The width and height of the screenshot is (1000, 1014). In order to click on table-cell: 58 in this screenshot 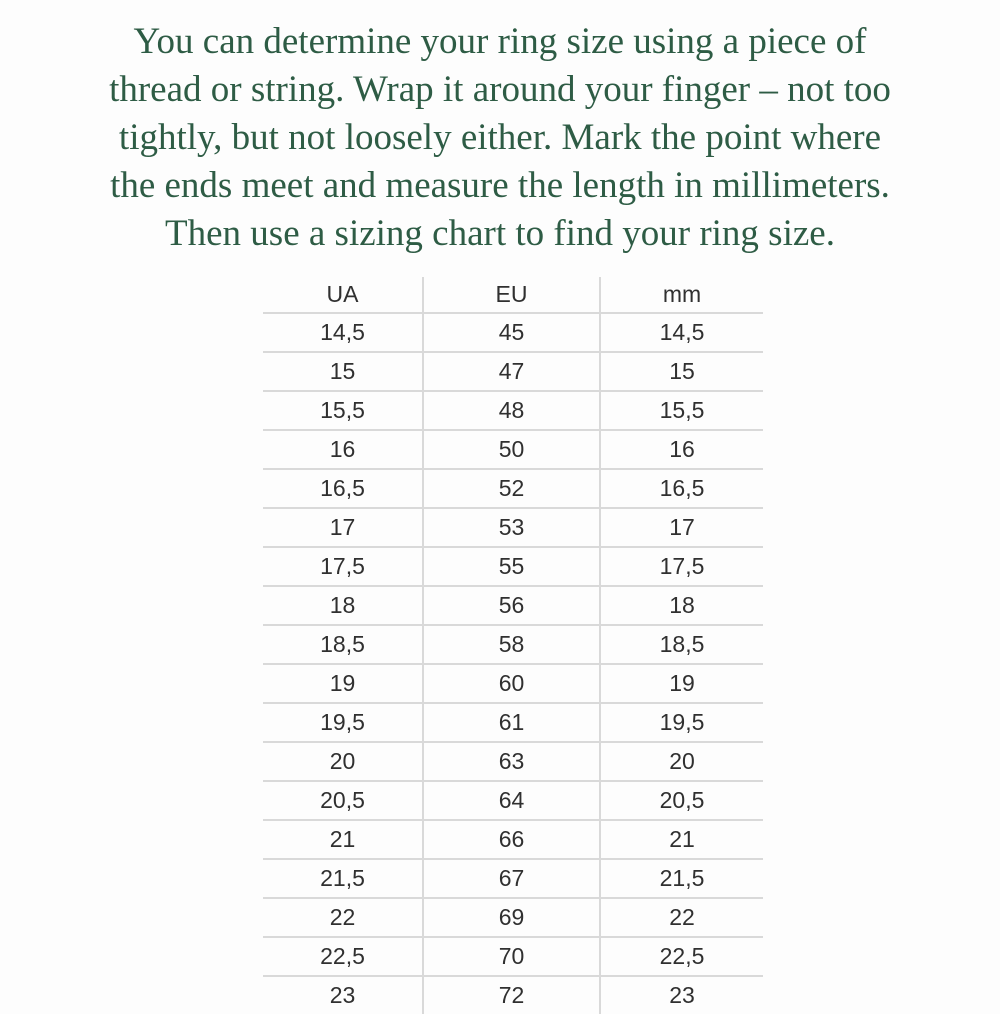, I will do `click(511, 645)`.